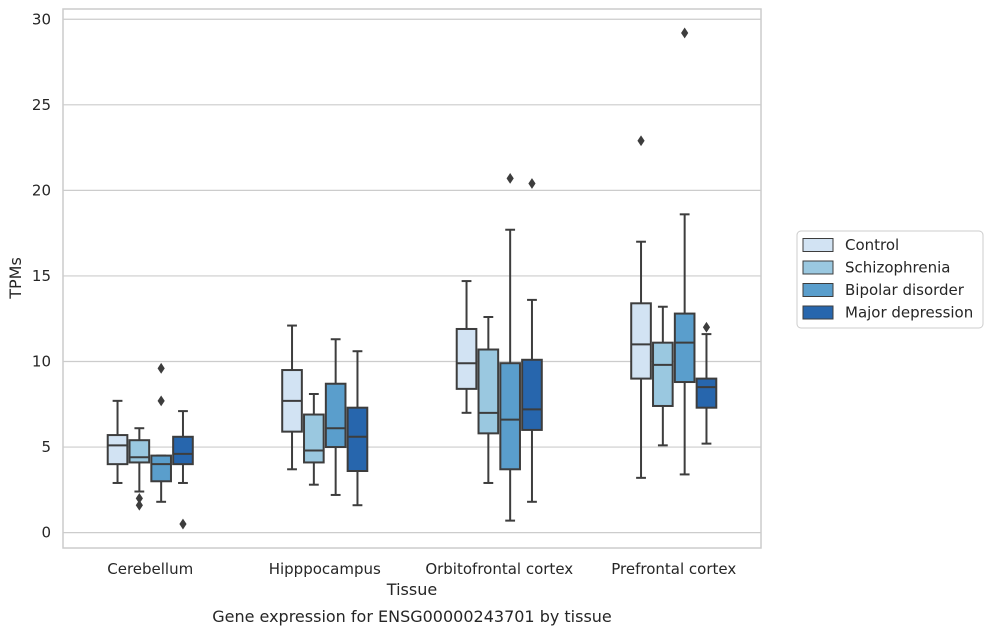  What do you see at coordinates (41, 190) in the screenshot?
I see `y-tick-label-20: 20` at bounding box center [41, 190].